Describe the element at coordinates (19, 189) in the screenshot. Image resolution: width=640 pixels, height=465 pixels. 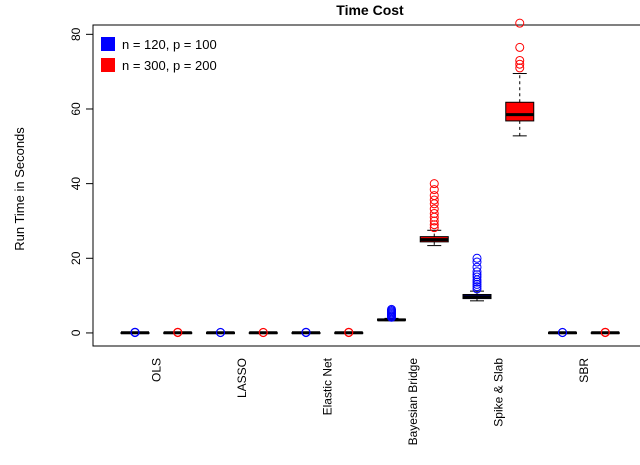
I see `y-axis-label: Run Time in Seconds` at that location.